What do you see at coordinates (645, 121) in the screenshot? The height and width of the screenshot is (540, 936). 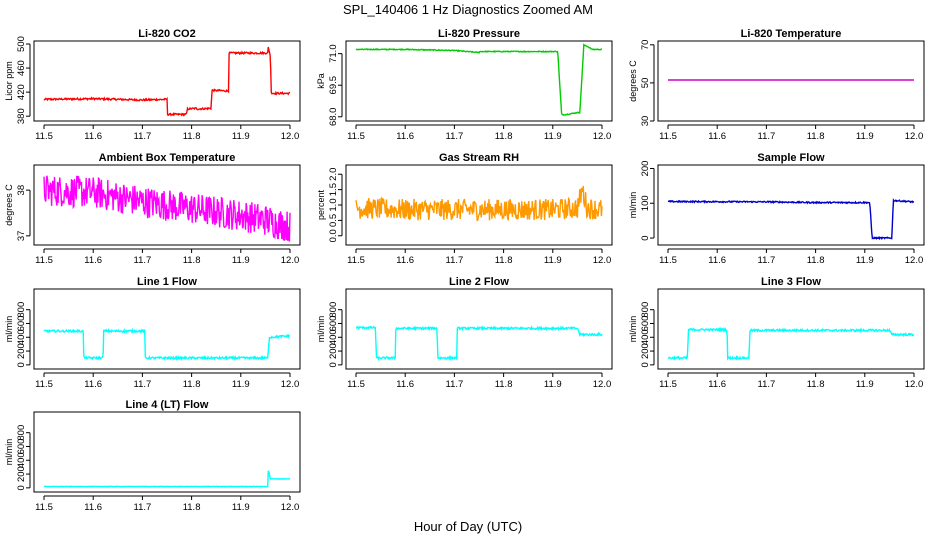 I see `y-tick-label: 30` at bounding box center [645, 121].